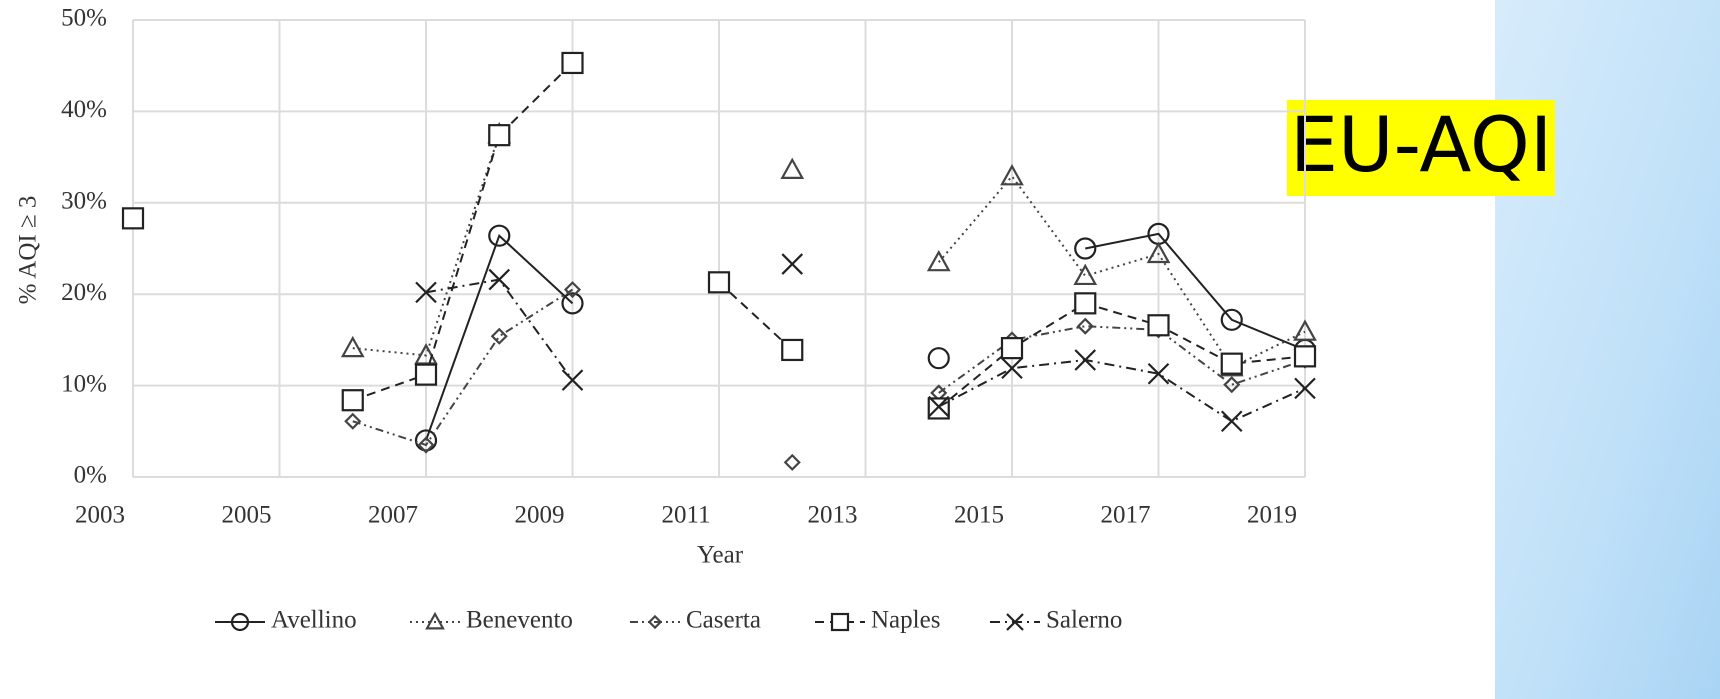 The image size is (1720, 699). What do you see at coordinates (84, 18) in the screenshot?
I see `y-tick-label: 50%` at bounding box center [84, 18].